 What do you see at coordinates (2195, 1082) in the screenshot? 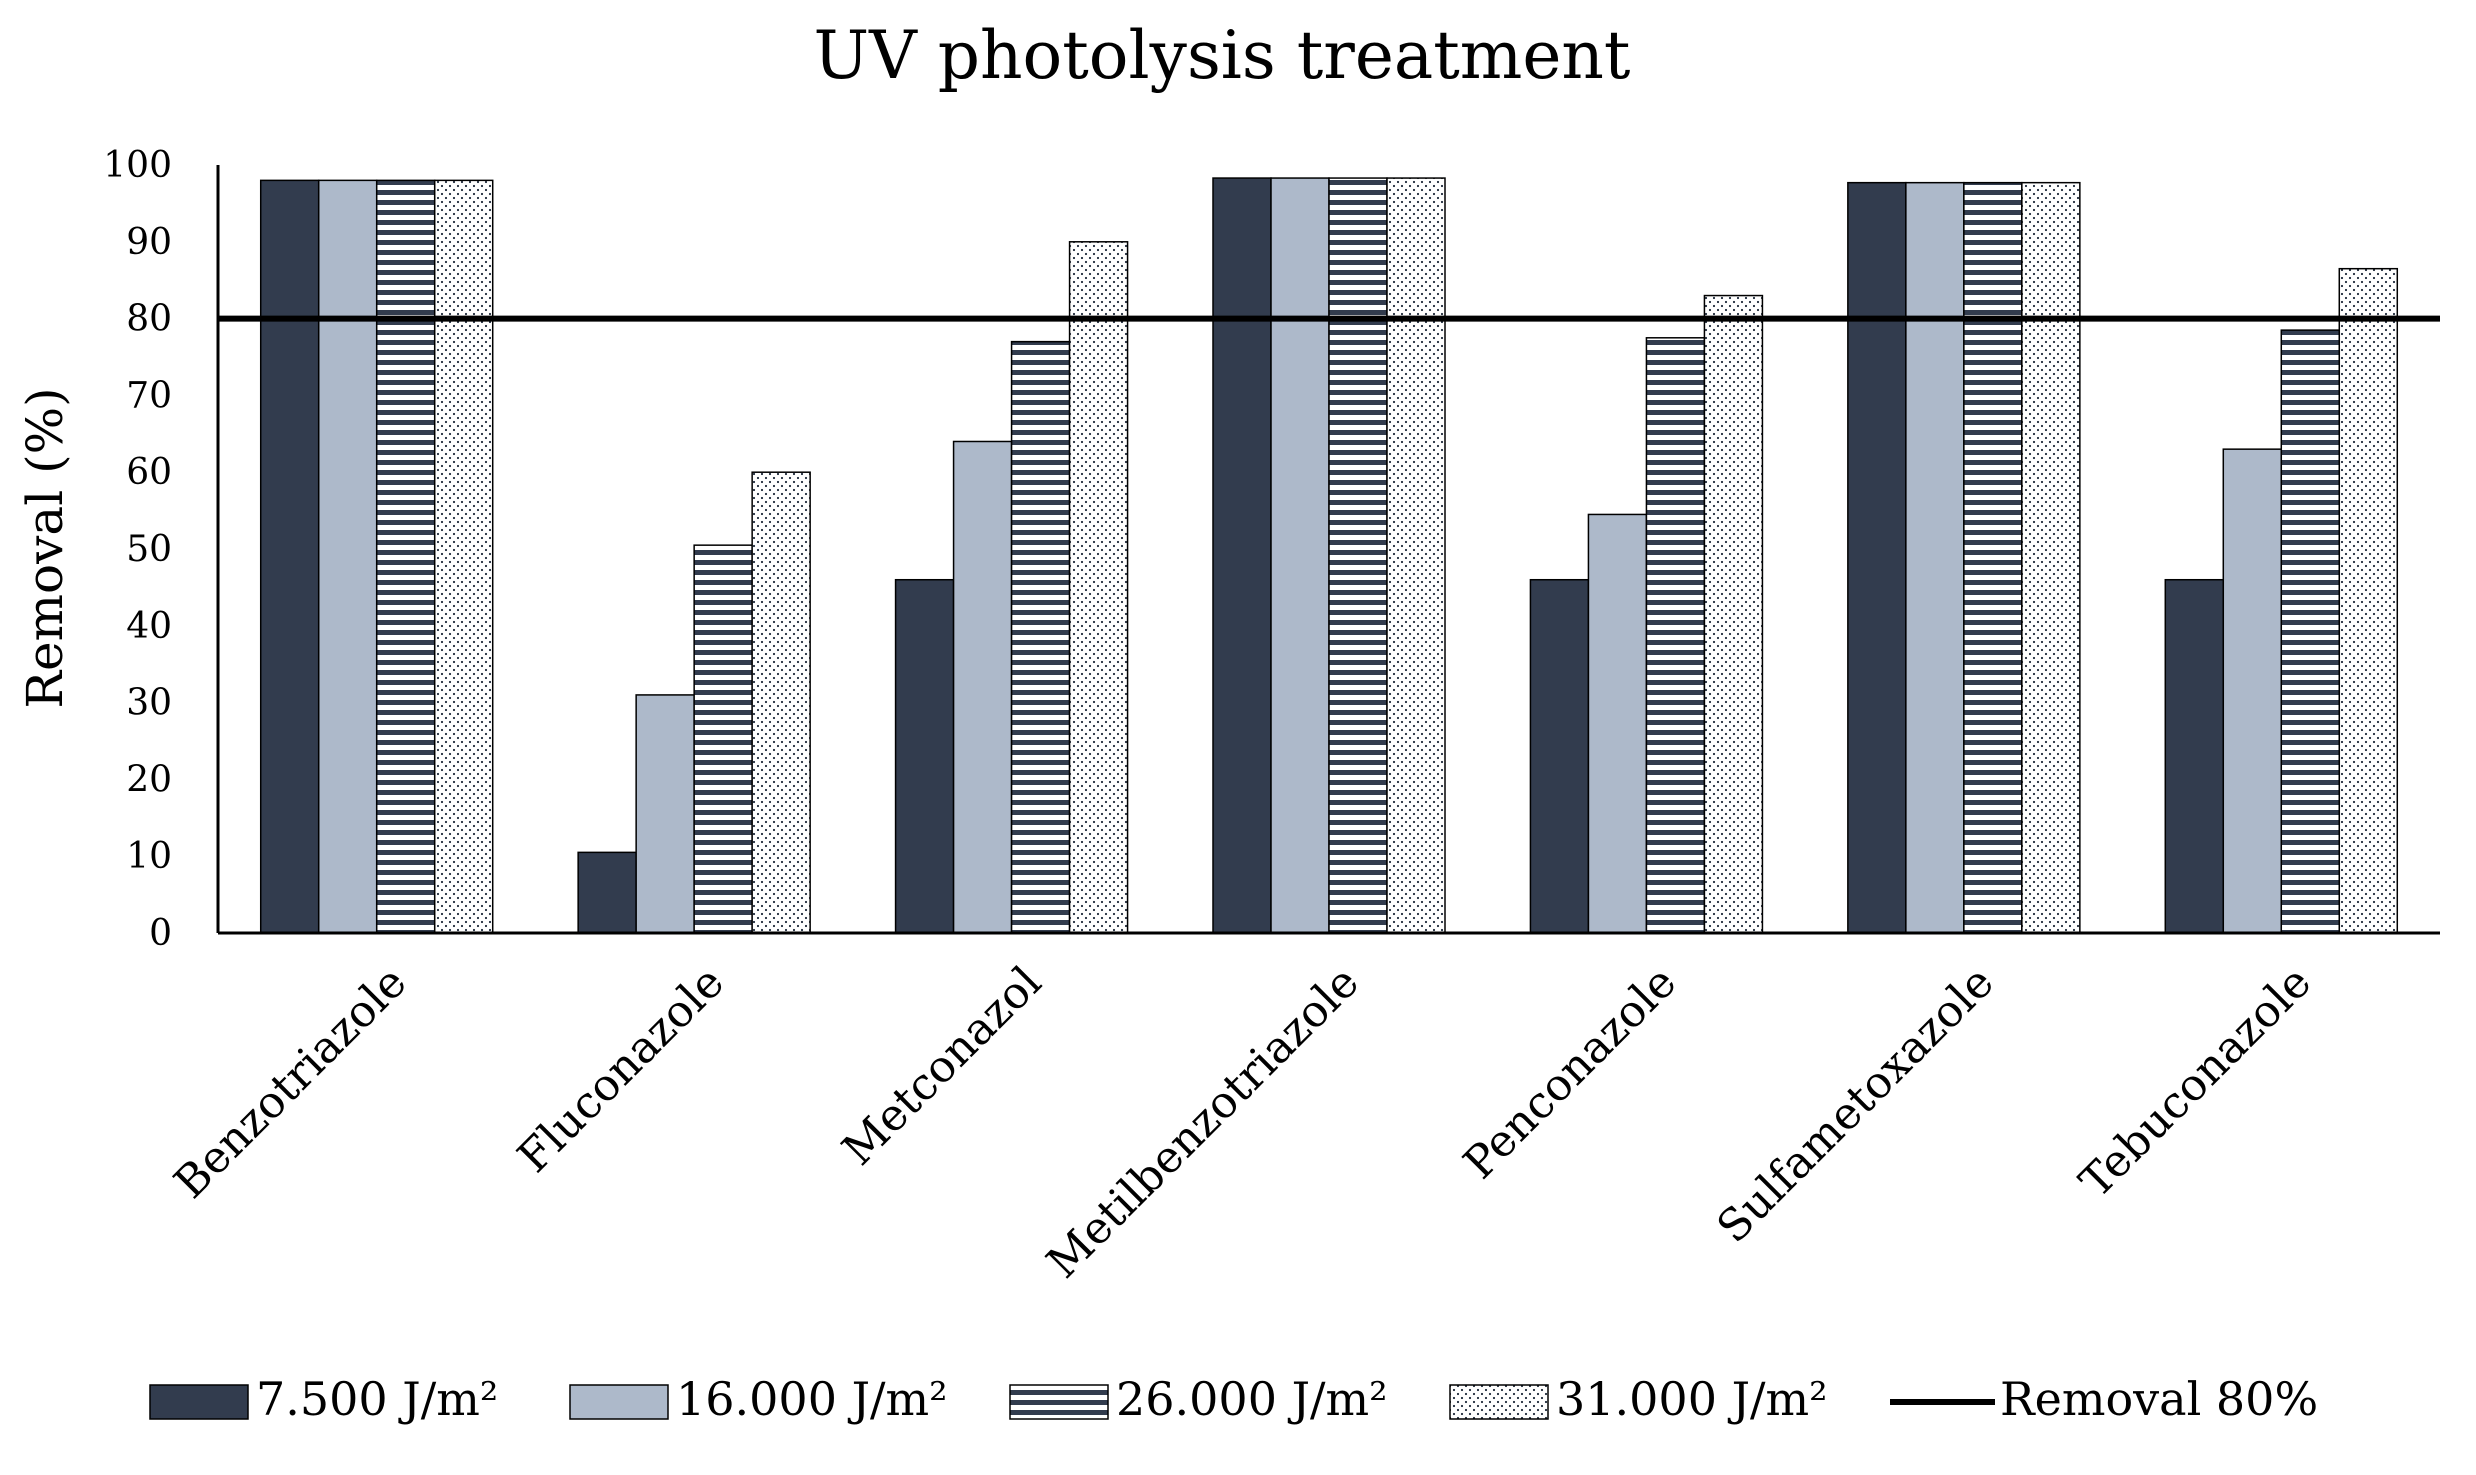
I see `x-tick-label: Tebuconazole` at bounding box center [2195, 1082].